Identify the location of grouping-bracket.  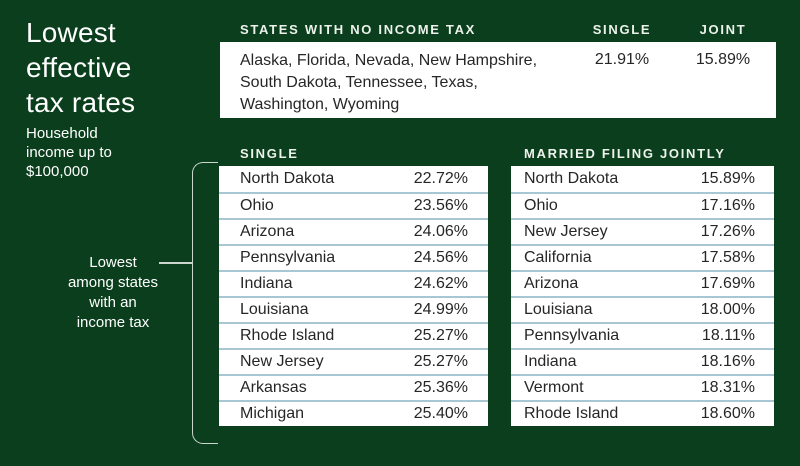
(205, 303).